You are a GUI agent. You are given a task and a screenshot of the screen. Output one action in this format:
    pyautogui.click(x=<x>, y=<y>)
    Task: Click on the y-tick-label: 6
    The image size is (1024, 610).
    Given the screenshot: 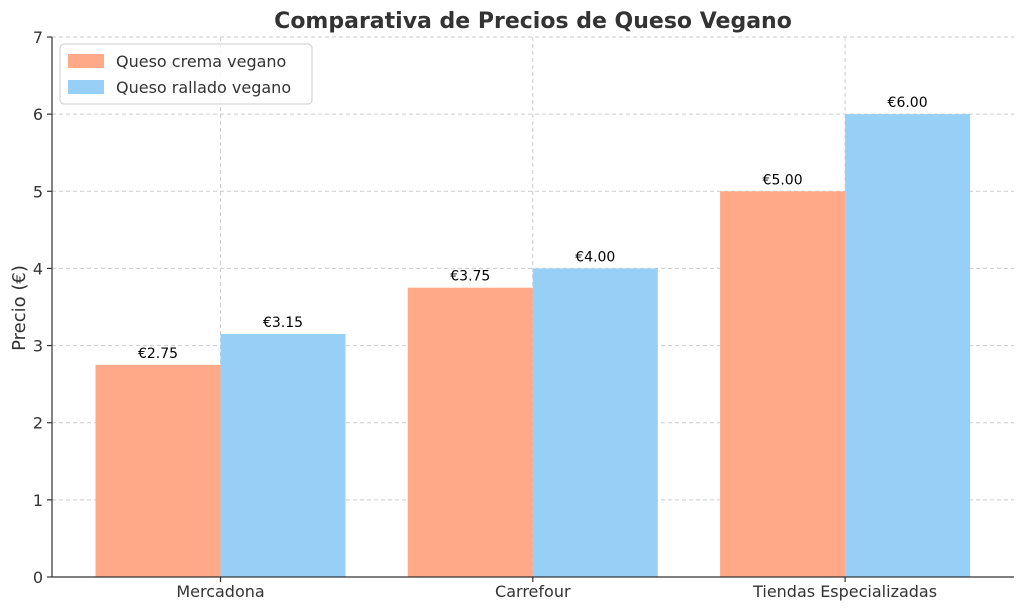 What is the action you would take?
    pyautogui.click(x=38, y=114)
    